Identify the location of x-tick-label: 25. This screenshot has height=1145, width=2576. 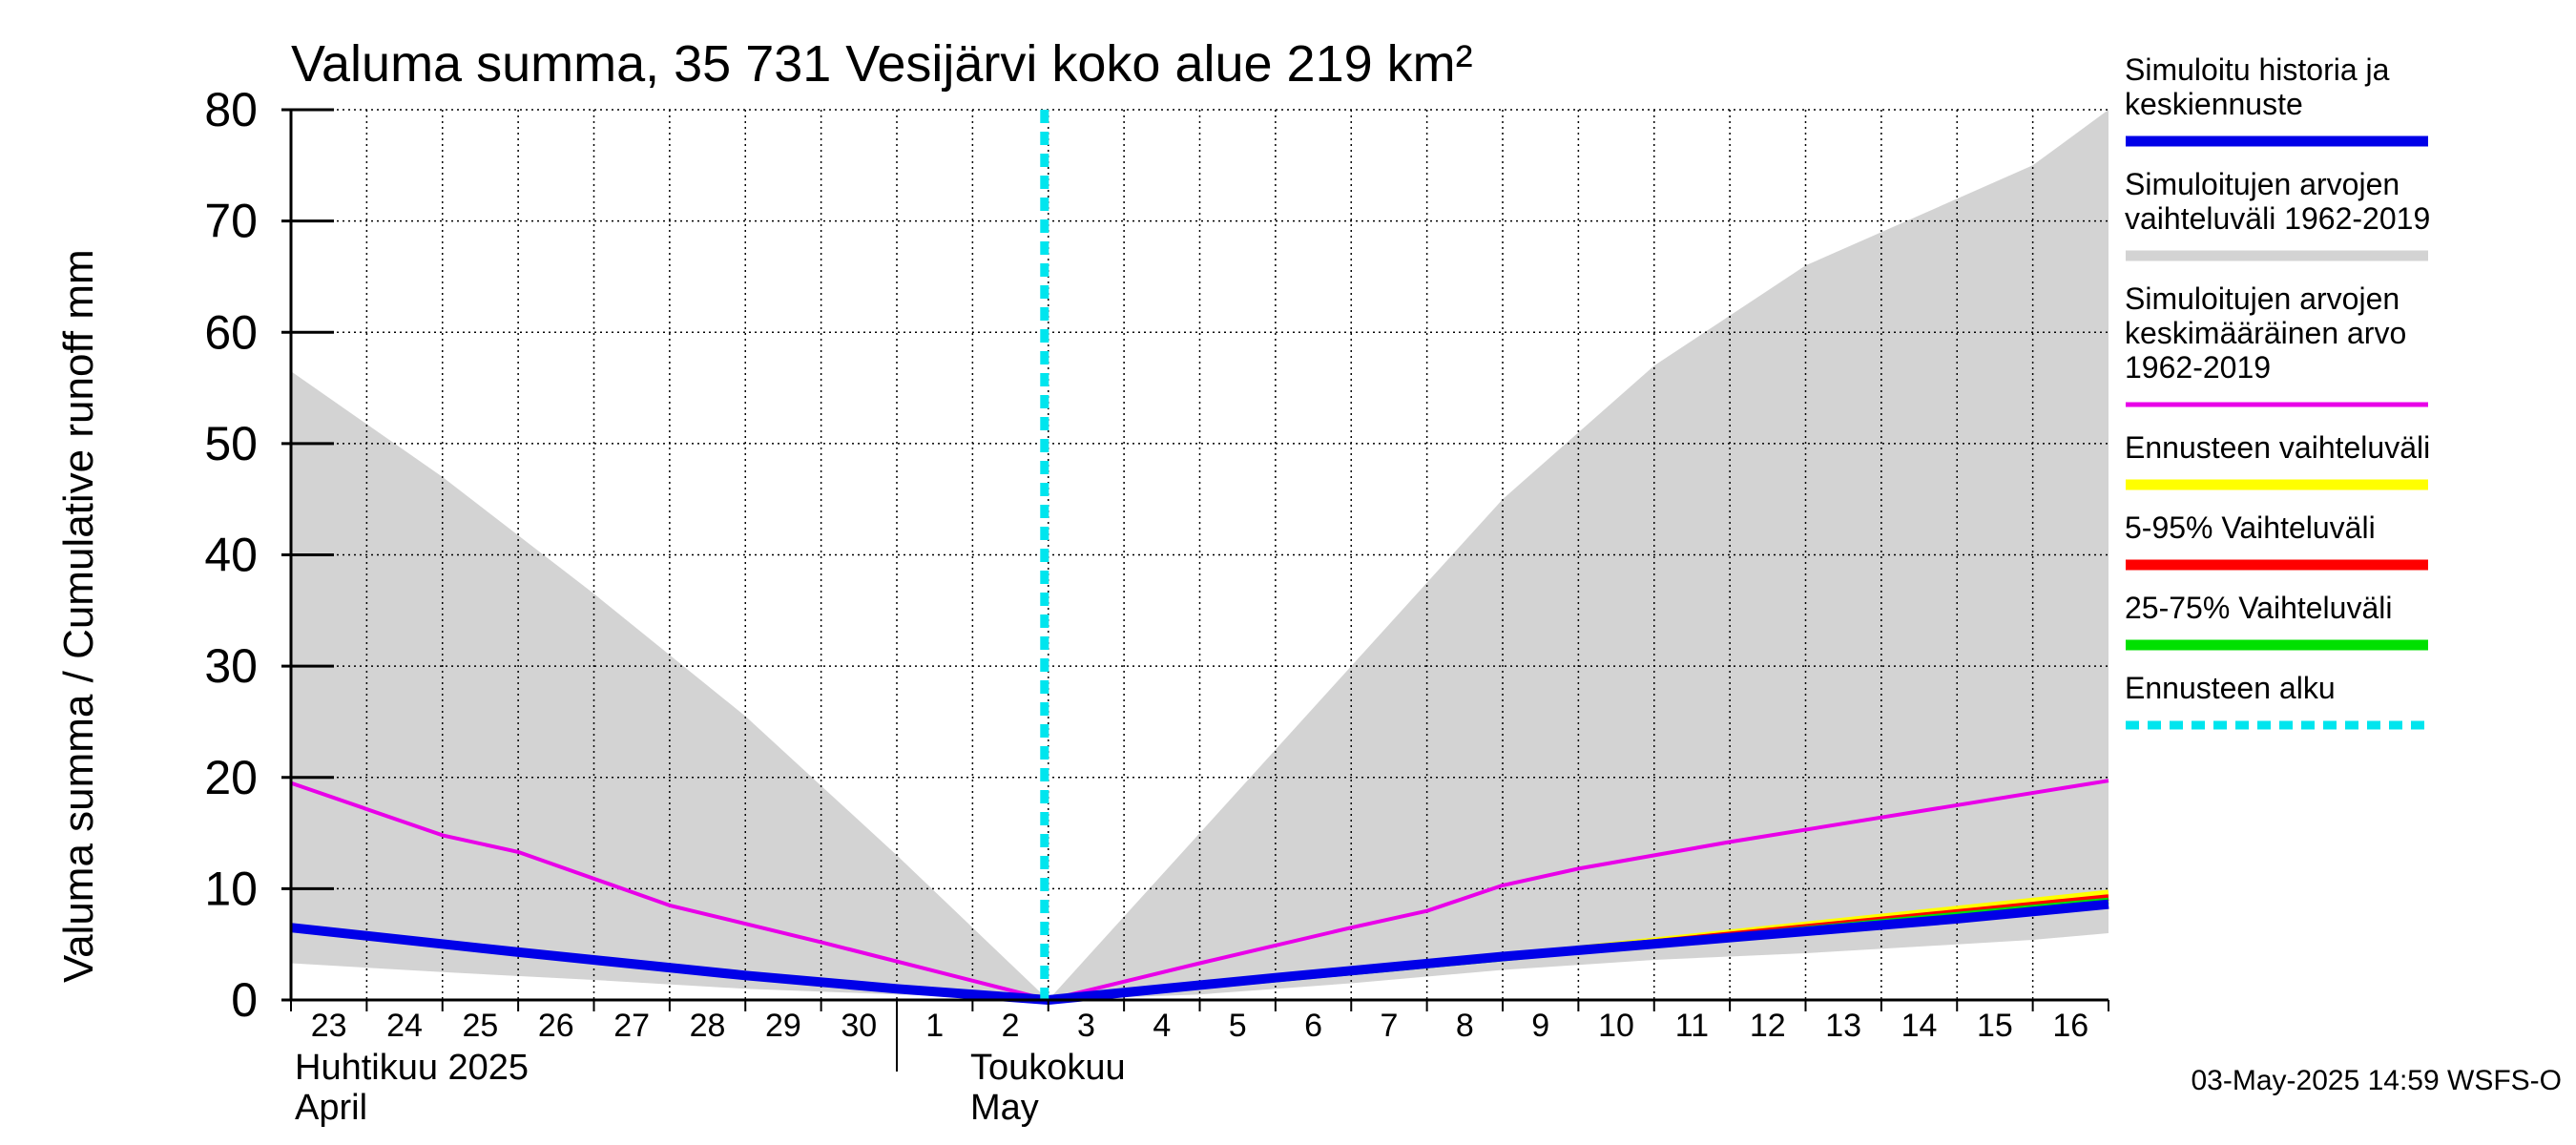
(481, 1026).